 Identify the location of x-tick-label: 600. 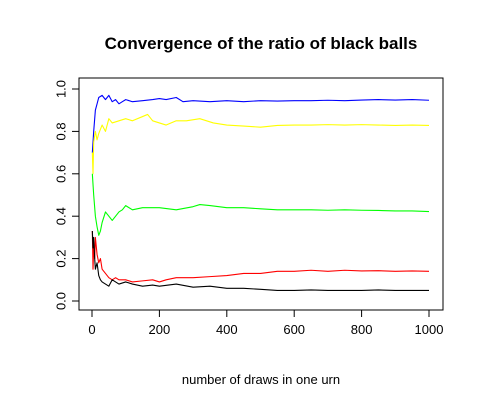
(294, 329).